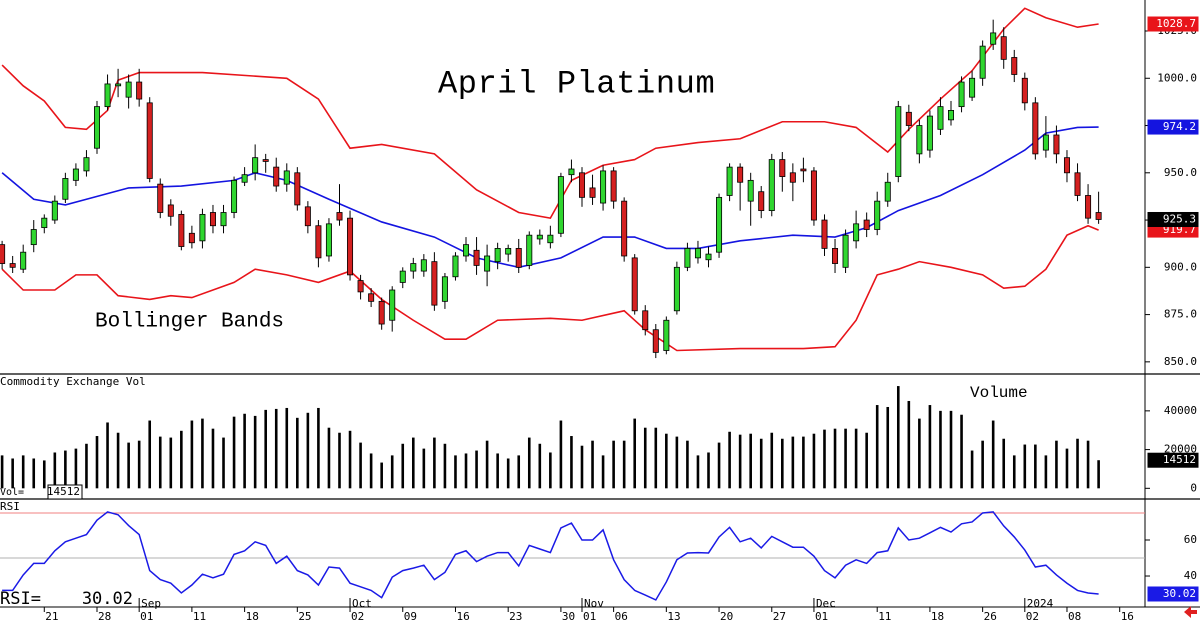 The height and width of the screenshot is (623, 1200). I want to click on scroll-arrow, so click(1190, 612).